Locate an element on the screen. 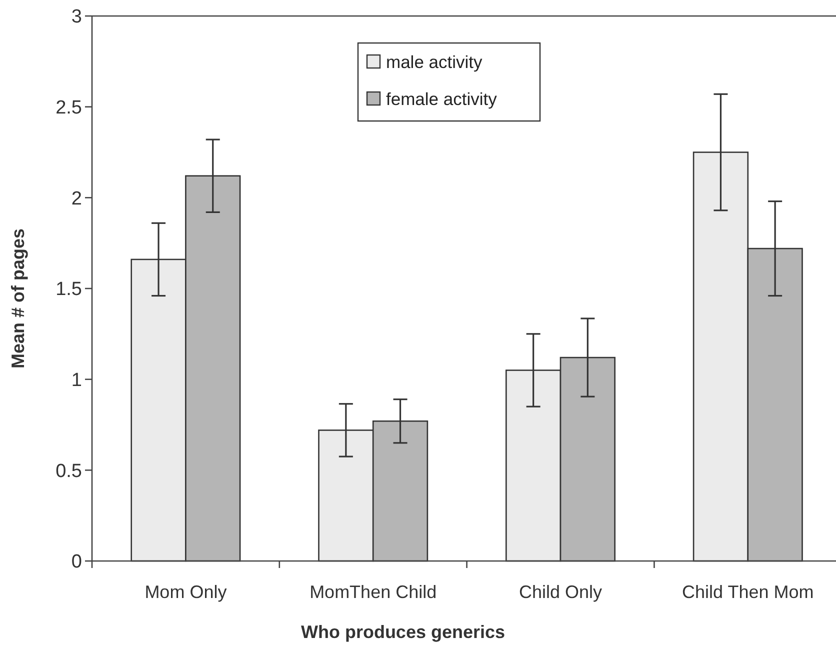  x-tick-label: Mom Only is located at coordinates (185, 592).